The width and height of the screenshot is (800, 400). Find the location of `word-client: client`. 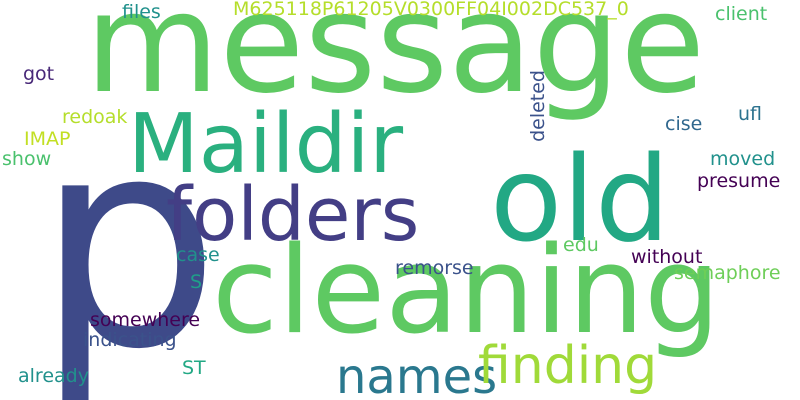

word-client: client is located at coordinates (741, 14).